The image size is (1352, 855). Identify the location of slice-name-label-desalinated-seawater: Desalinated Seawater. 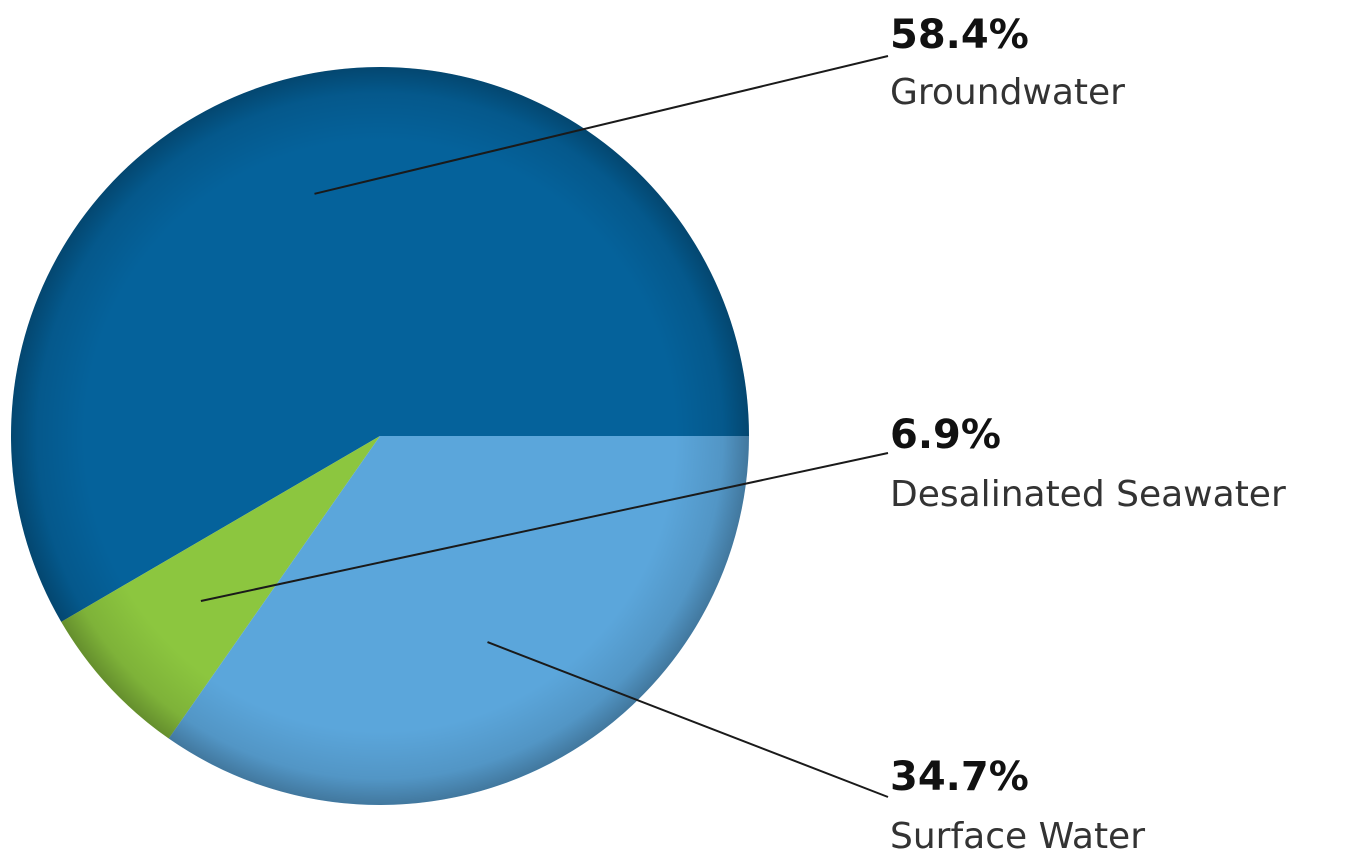
(1088, 494).